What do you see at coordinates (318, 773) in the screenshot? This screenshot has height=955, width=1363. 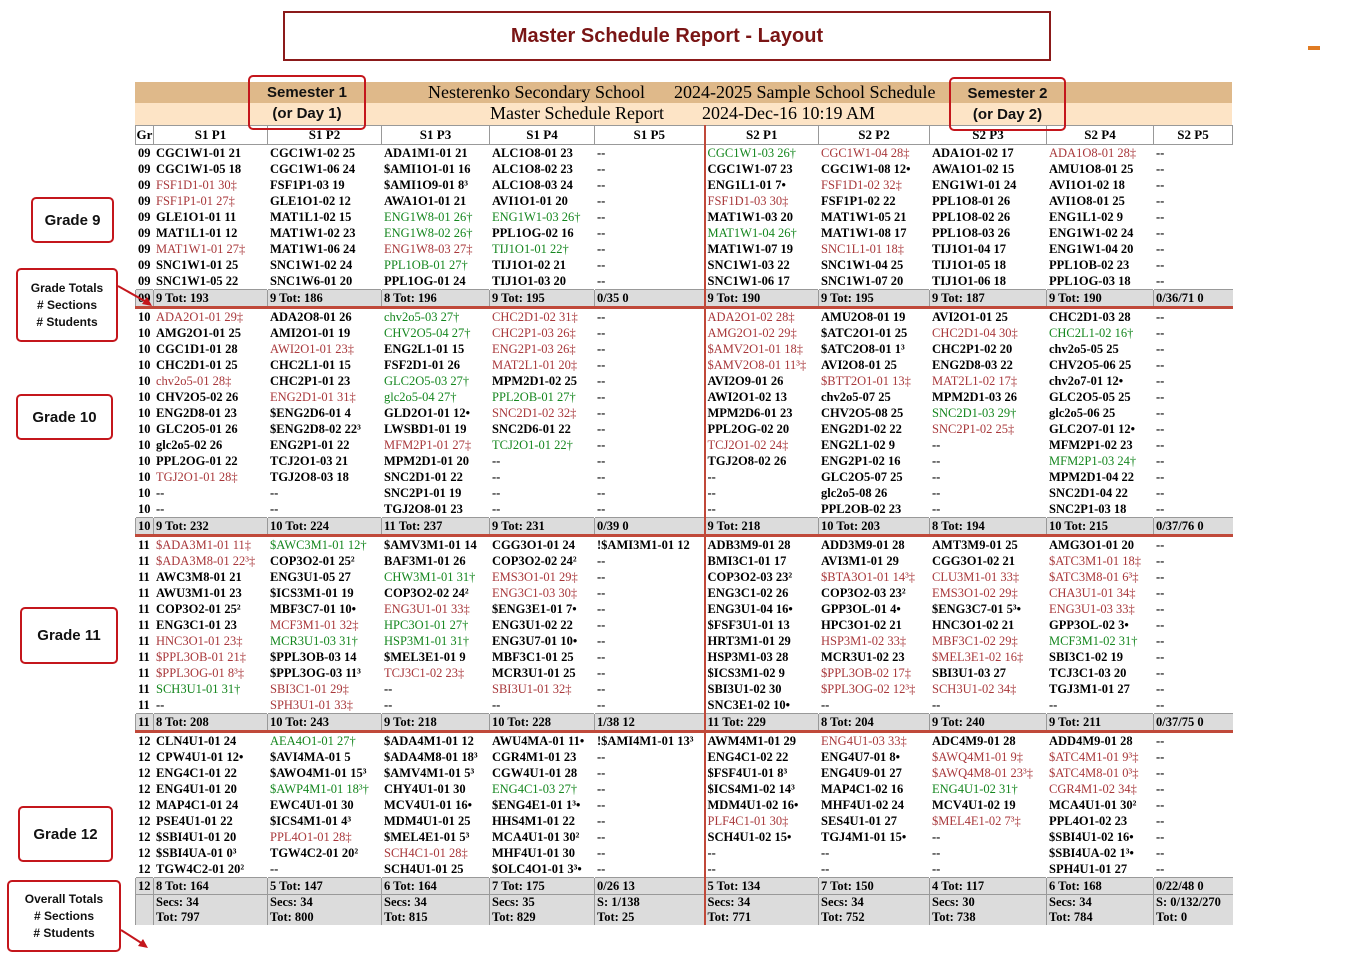 I see `section-cell: $AWO4M1-01 15³` at bounding box center [318, 773].